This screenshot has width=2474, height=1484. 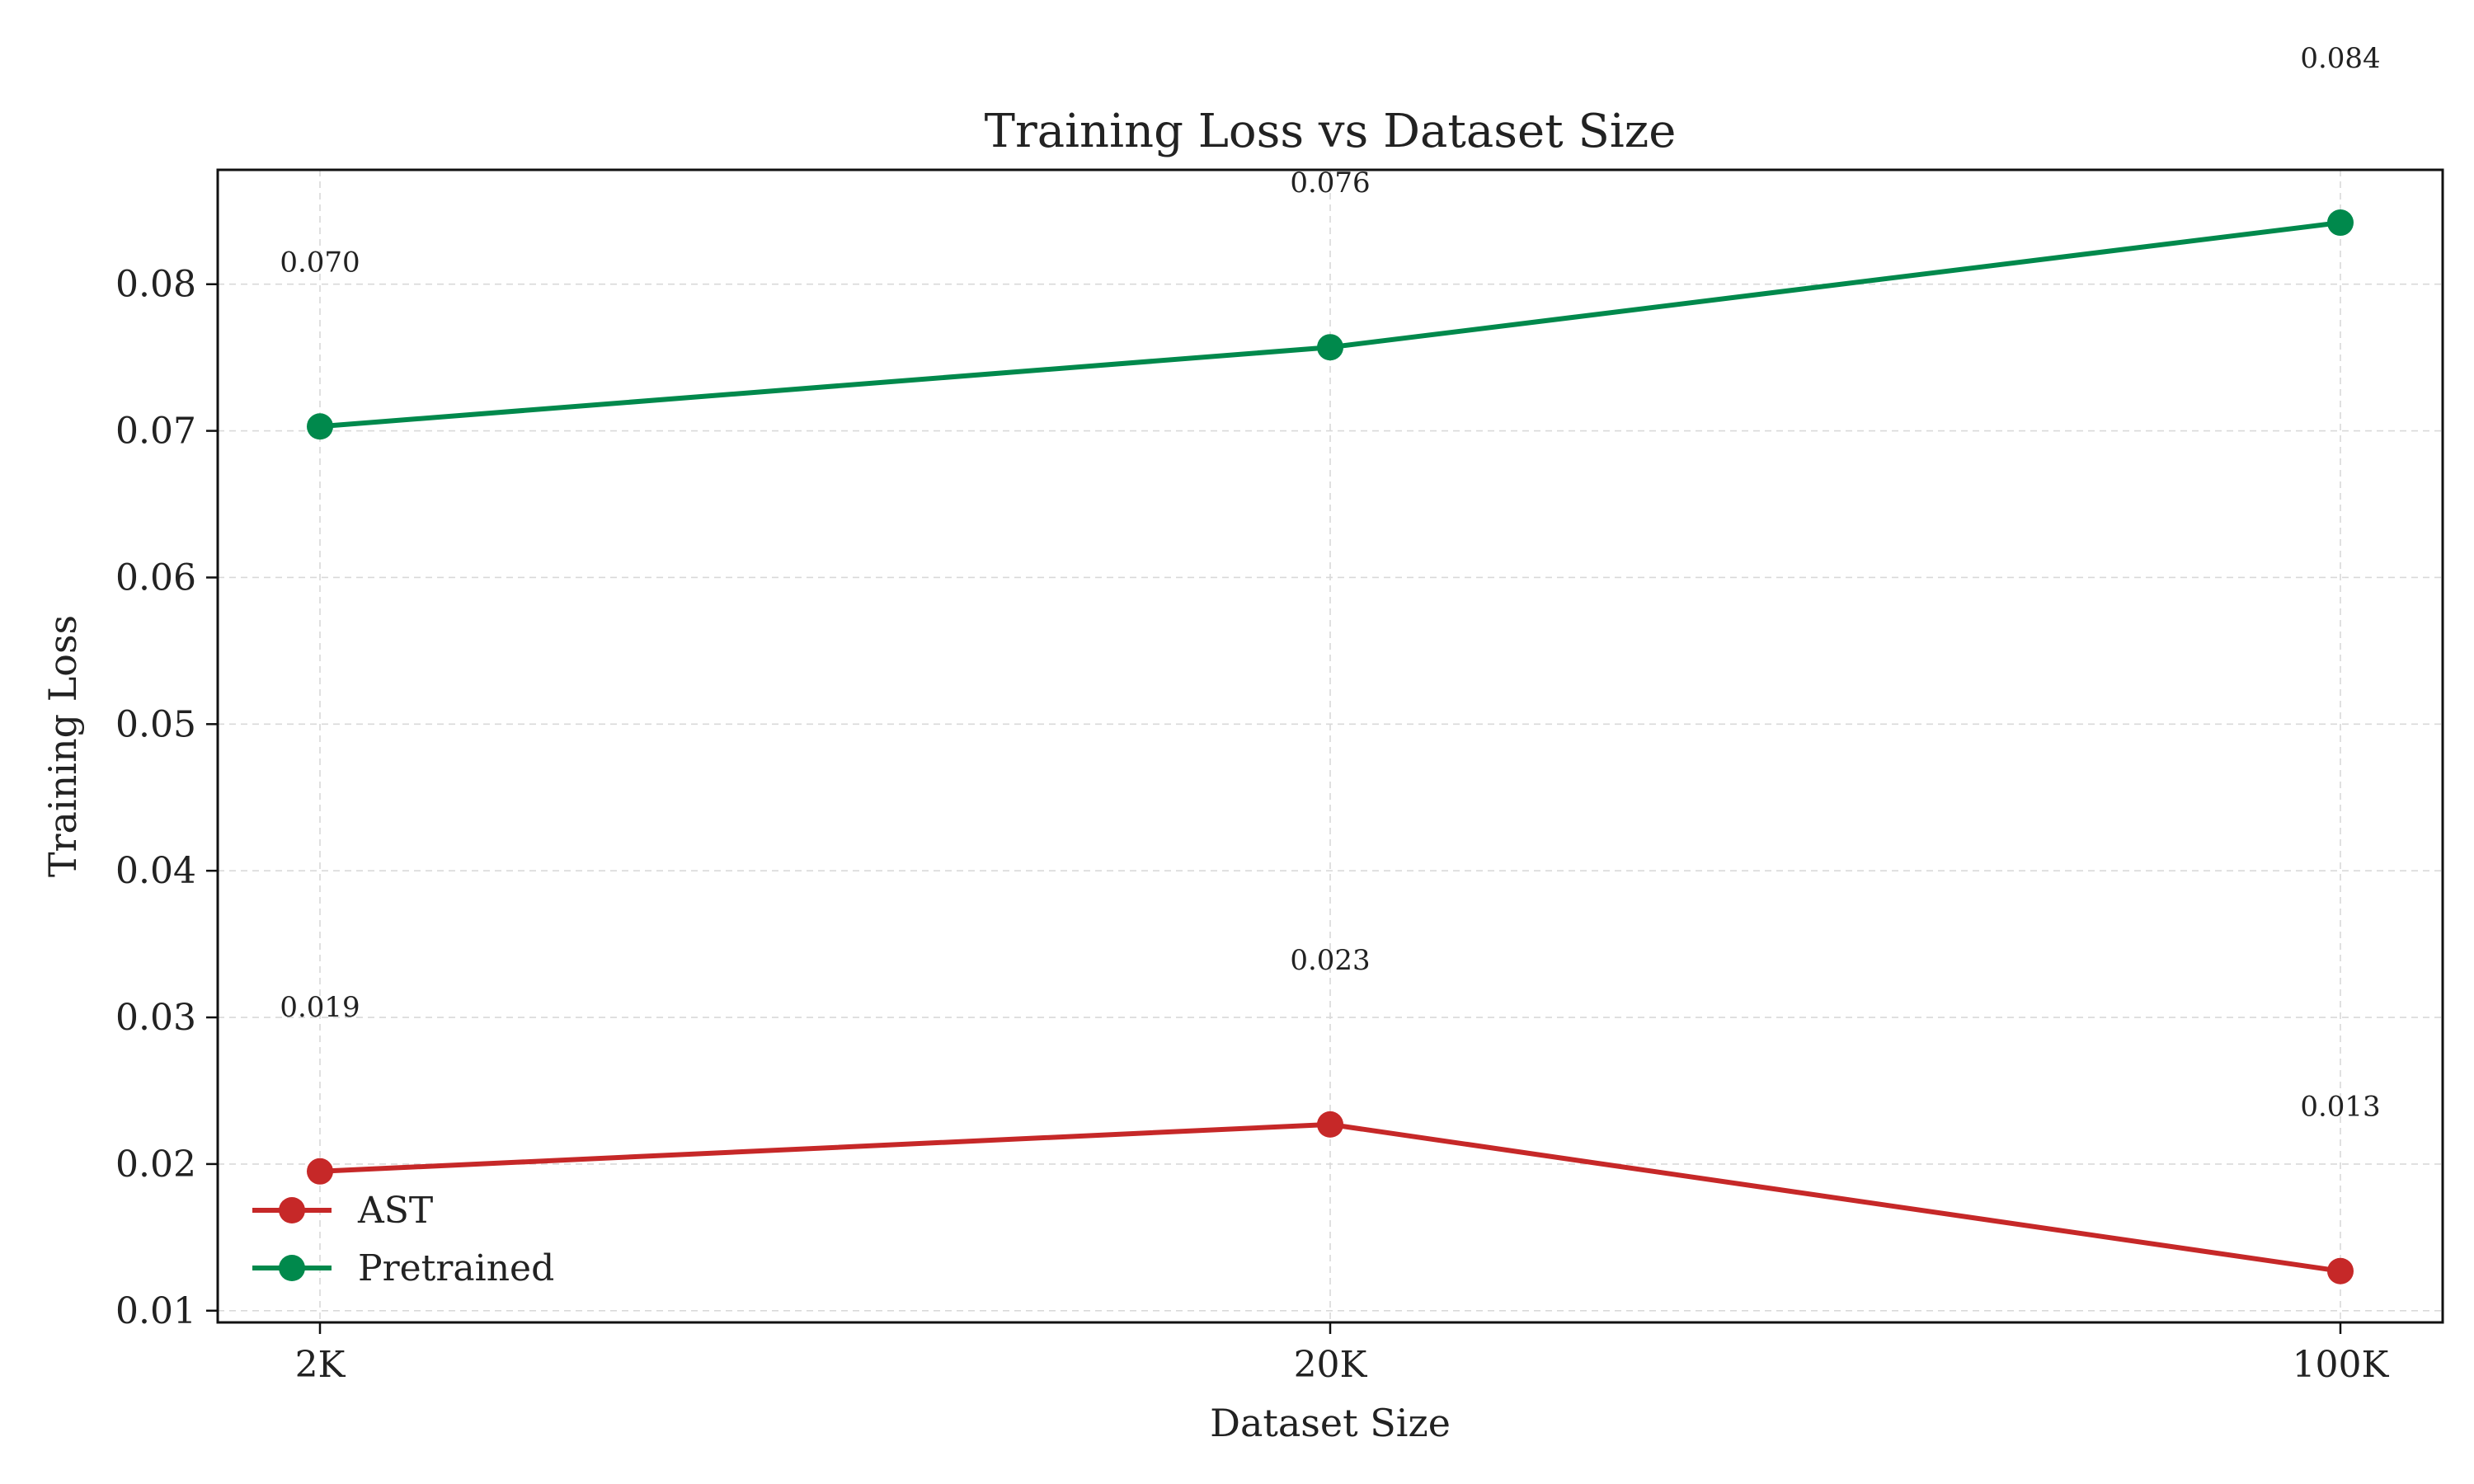 I want to click on y-tick-label: 0.04, so click(x=155, y=871).